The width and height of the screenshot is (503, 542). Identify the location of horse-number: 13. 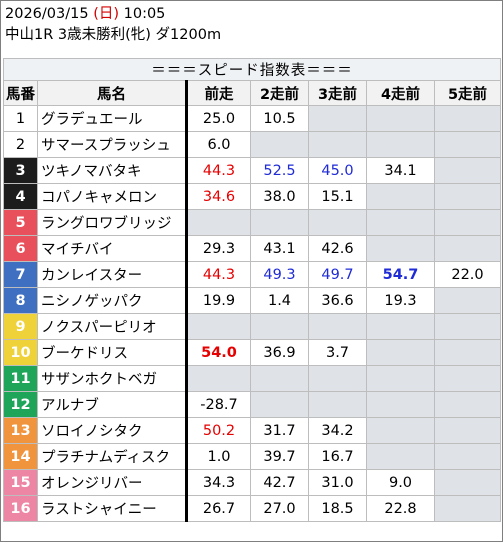
(20, 430).